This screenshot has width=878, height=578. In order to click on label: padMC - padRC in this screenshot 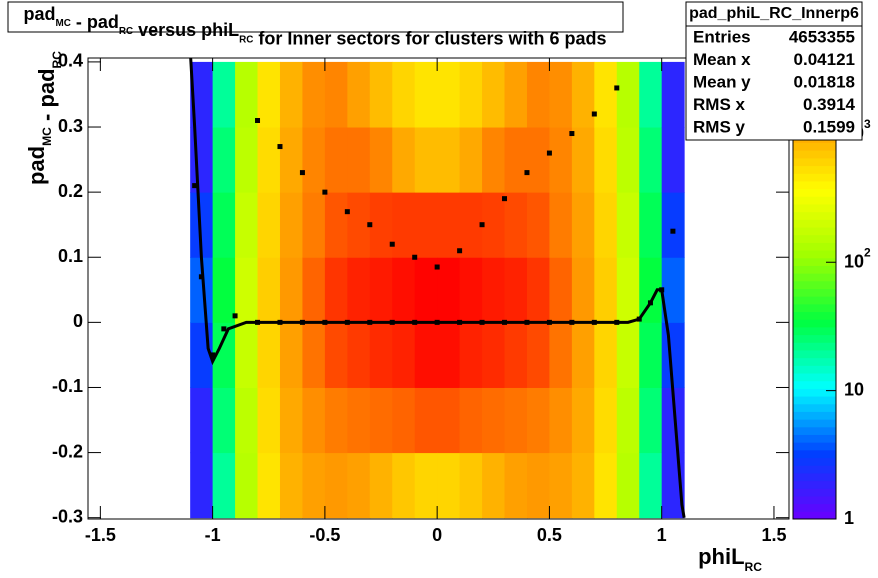, I will do `click(44, 118)`.